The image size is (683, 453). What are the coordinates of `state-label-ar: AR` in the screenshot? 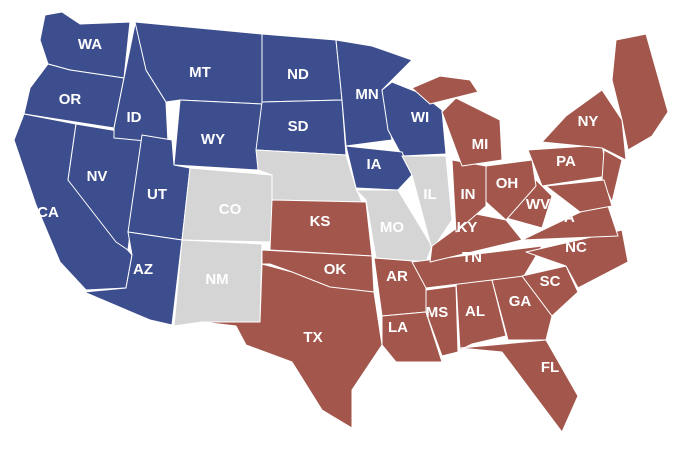 It's located at (397, 276).